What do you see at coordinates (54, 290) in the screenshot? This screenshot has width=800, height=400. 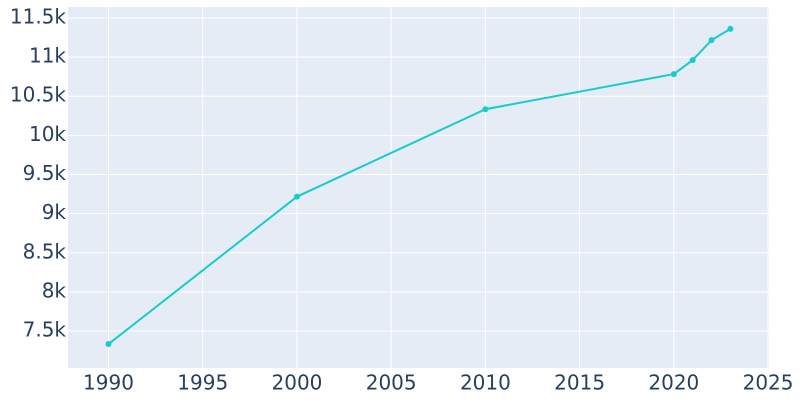 I see `y-tick-label: 8k` at bounding box center [54, 290].